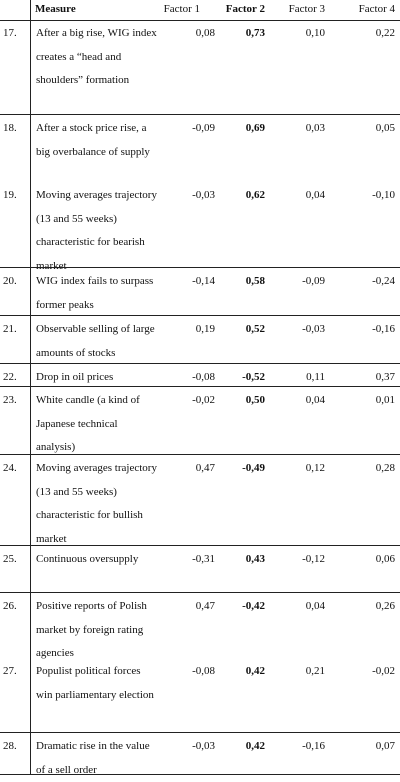 Image resolution: width=400 pixels, height=782 pixels. Describe the element at coordinates (315, 468) in the screenshot. I see `factor-loading: 0,12` at that location.